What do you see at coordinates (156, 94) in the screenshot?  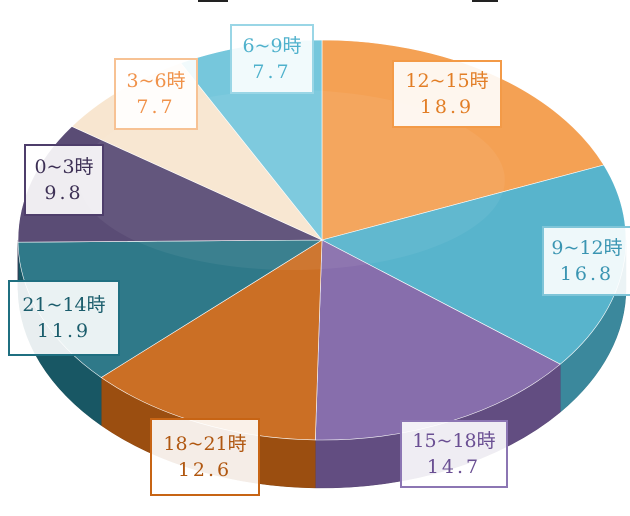 I see `data-label-6: 3~6時 7.7` at bounding box center [156, 94].